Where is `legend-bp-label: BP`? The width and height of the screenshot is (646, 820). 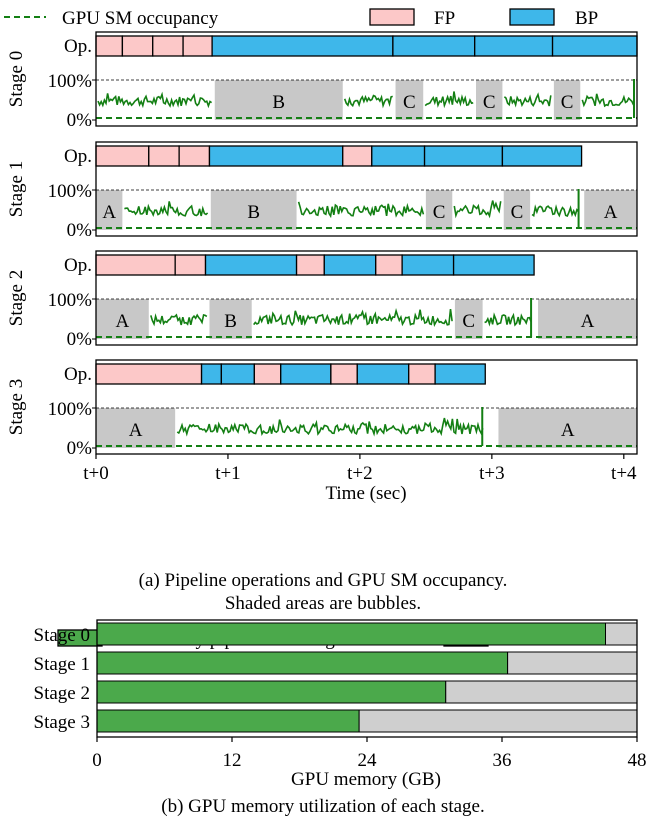 legend-bp-label: BP is located at coordinates (586, 18).